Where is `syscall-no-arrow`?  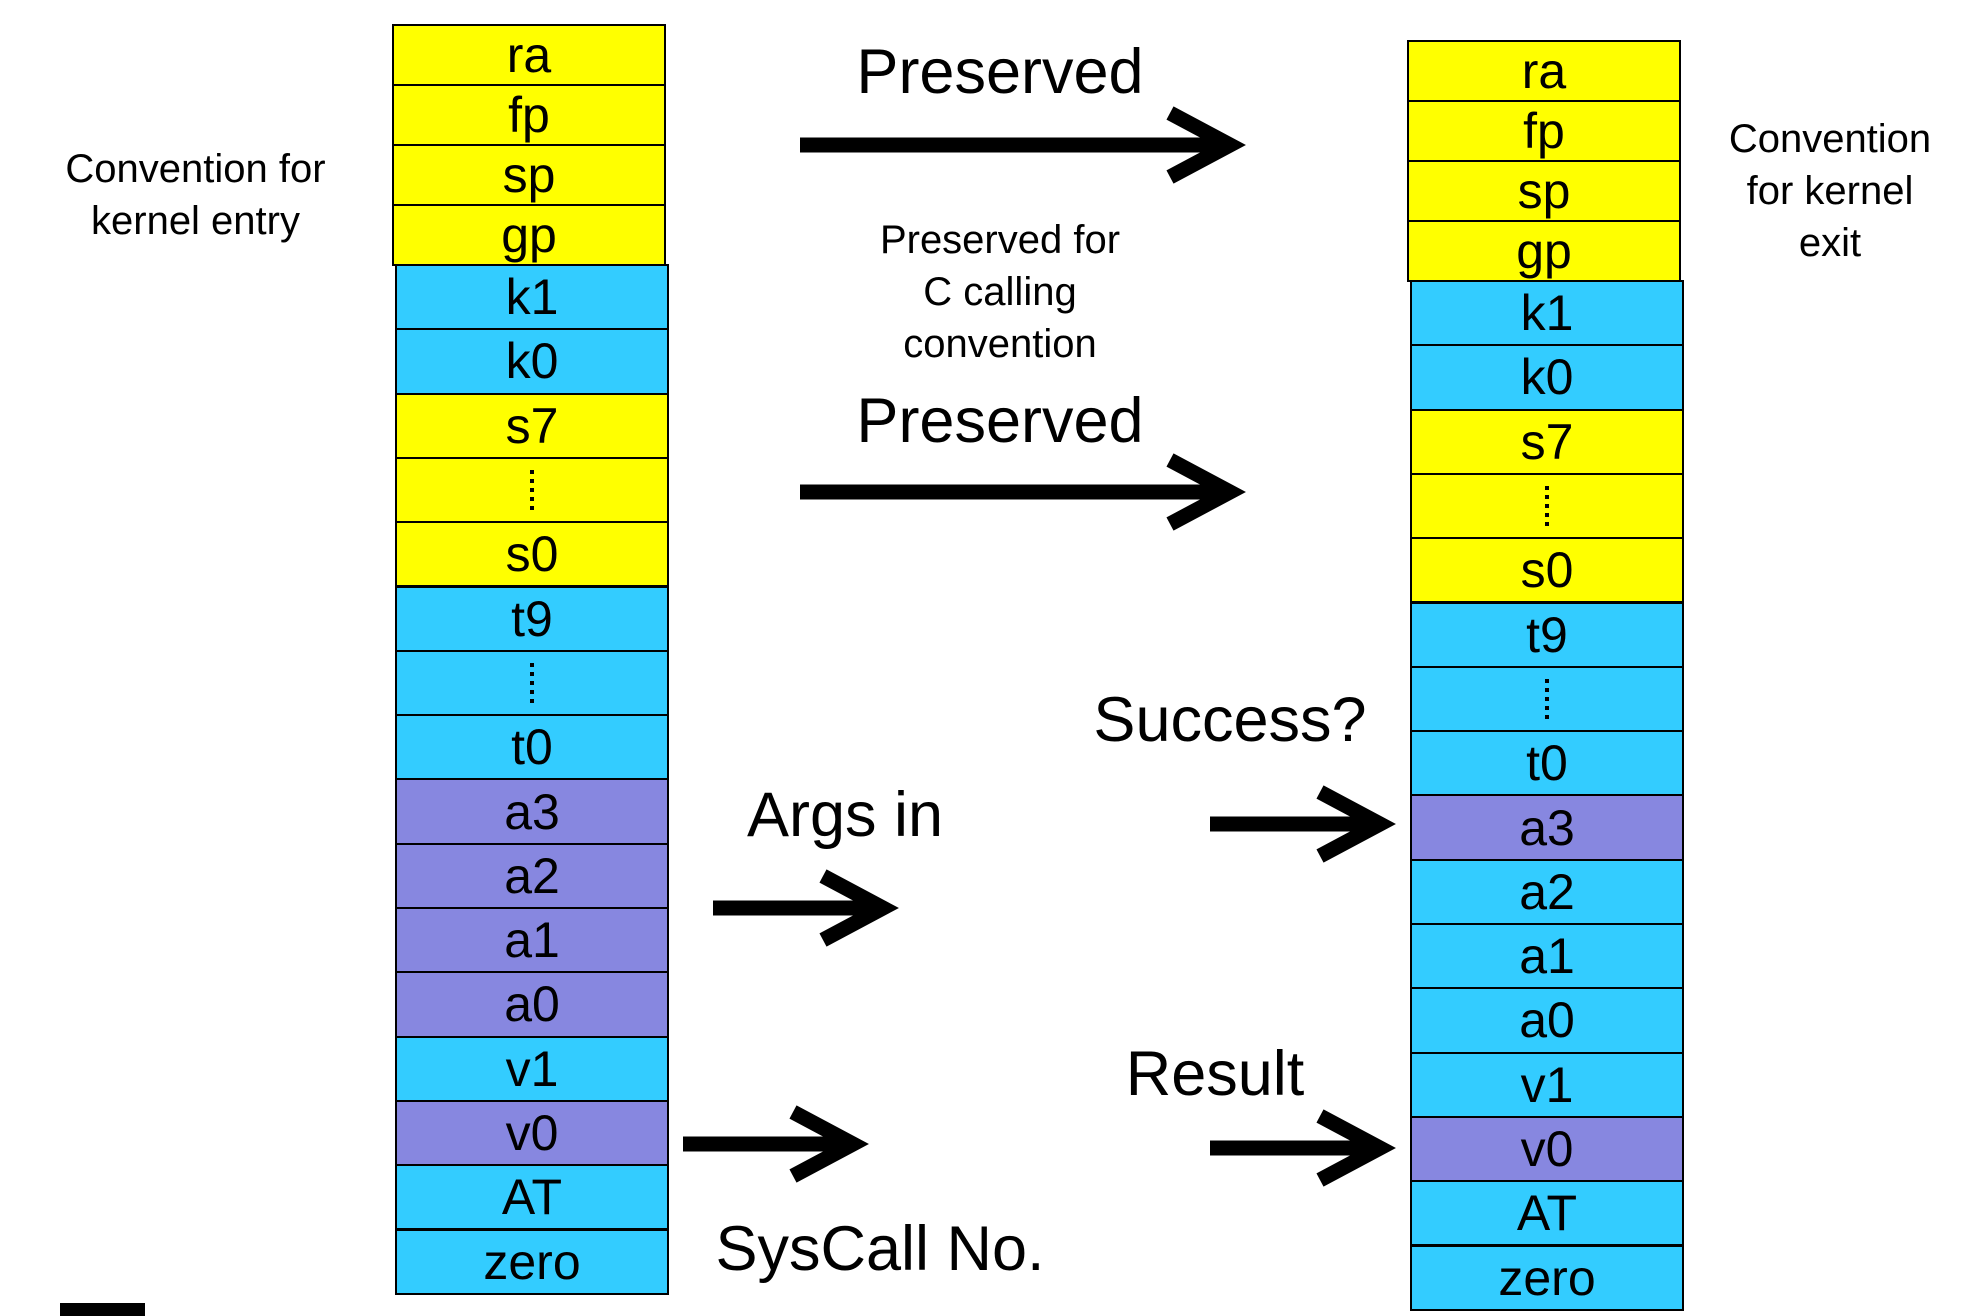 syscall-no-arrow is located at coordinates (776, 1144).